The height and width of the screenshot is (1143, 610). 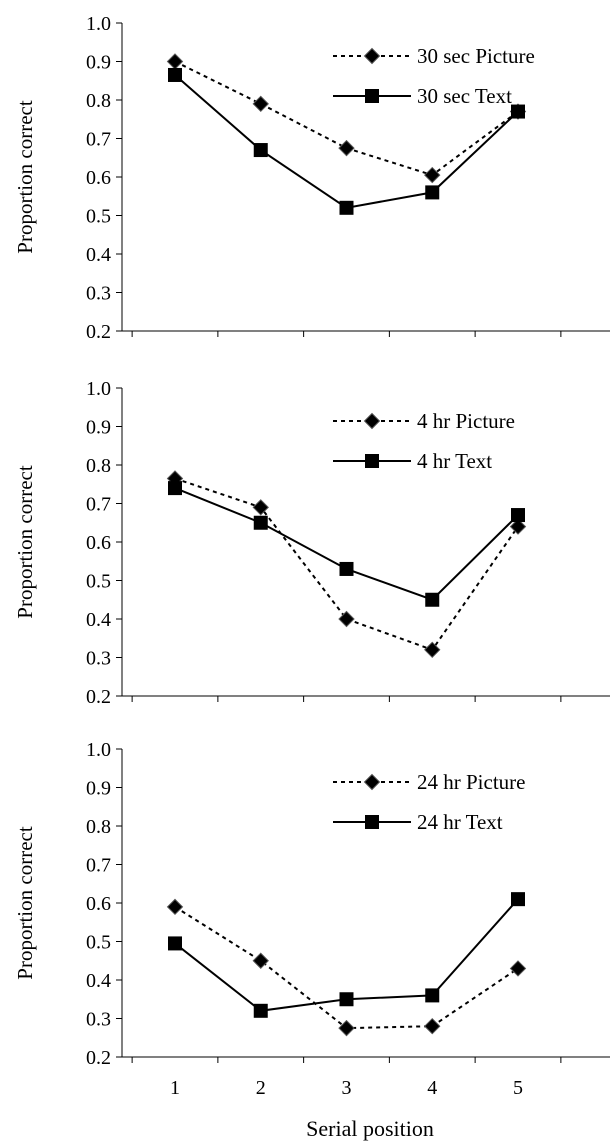 I want to click on legend-label: 30 sec Text, so click(x=464, y=96).